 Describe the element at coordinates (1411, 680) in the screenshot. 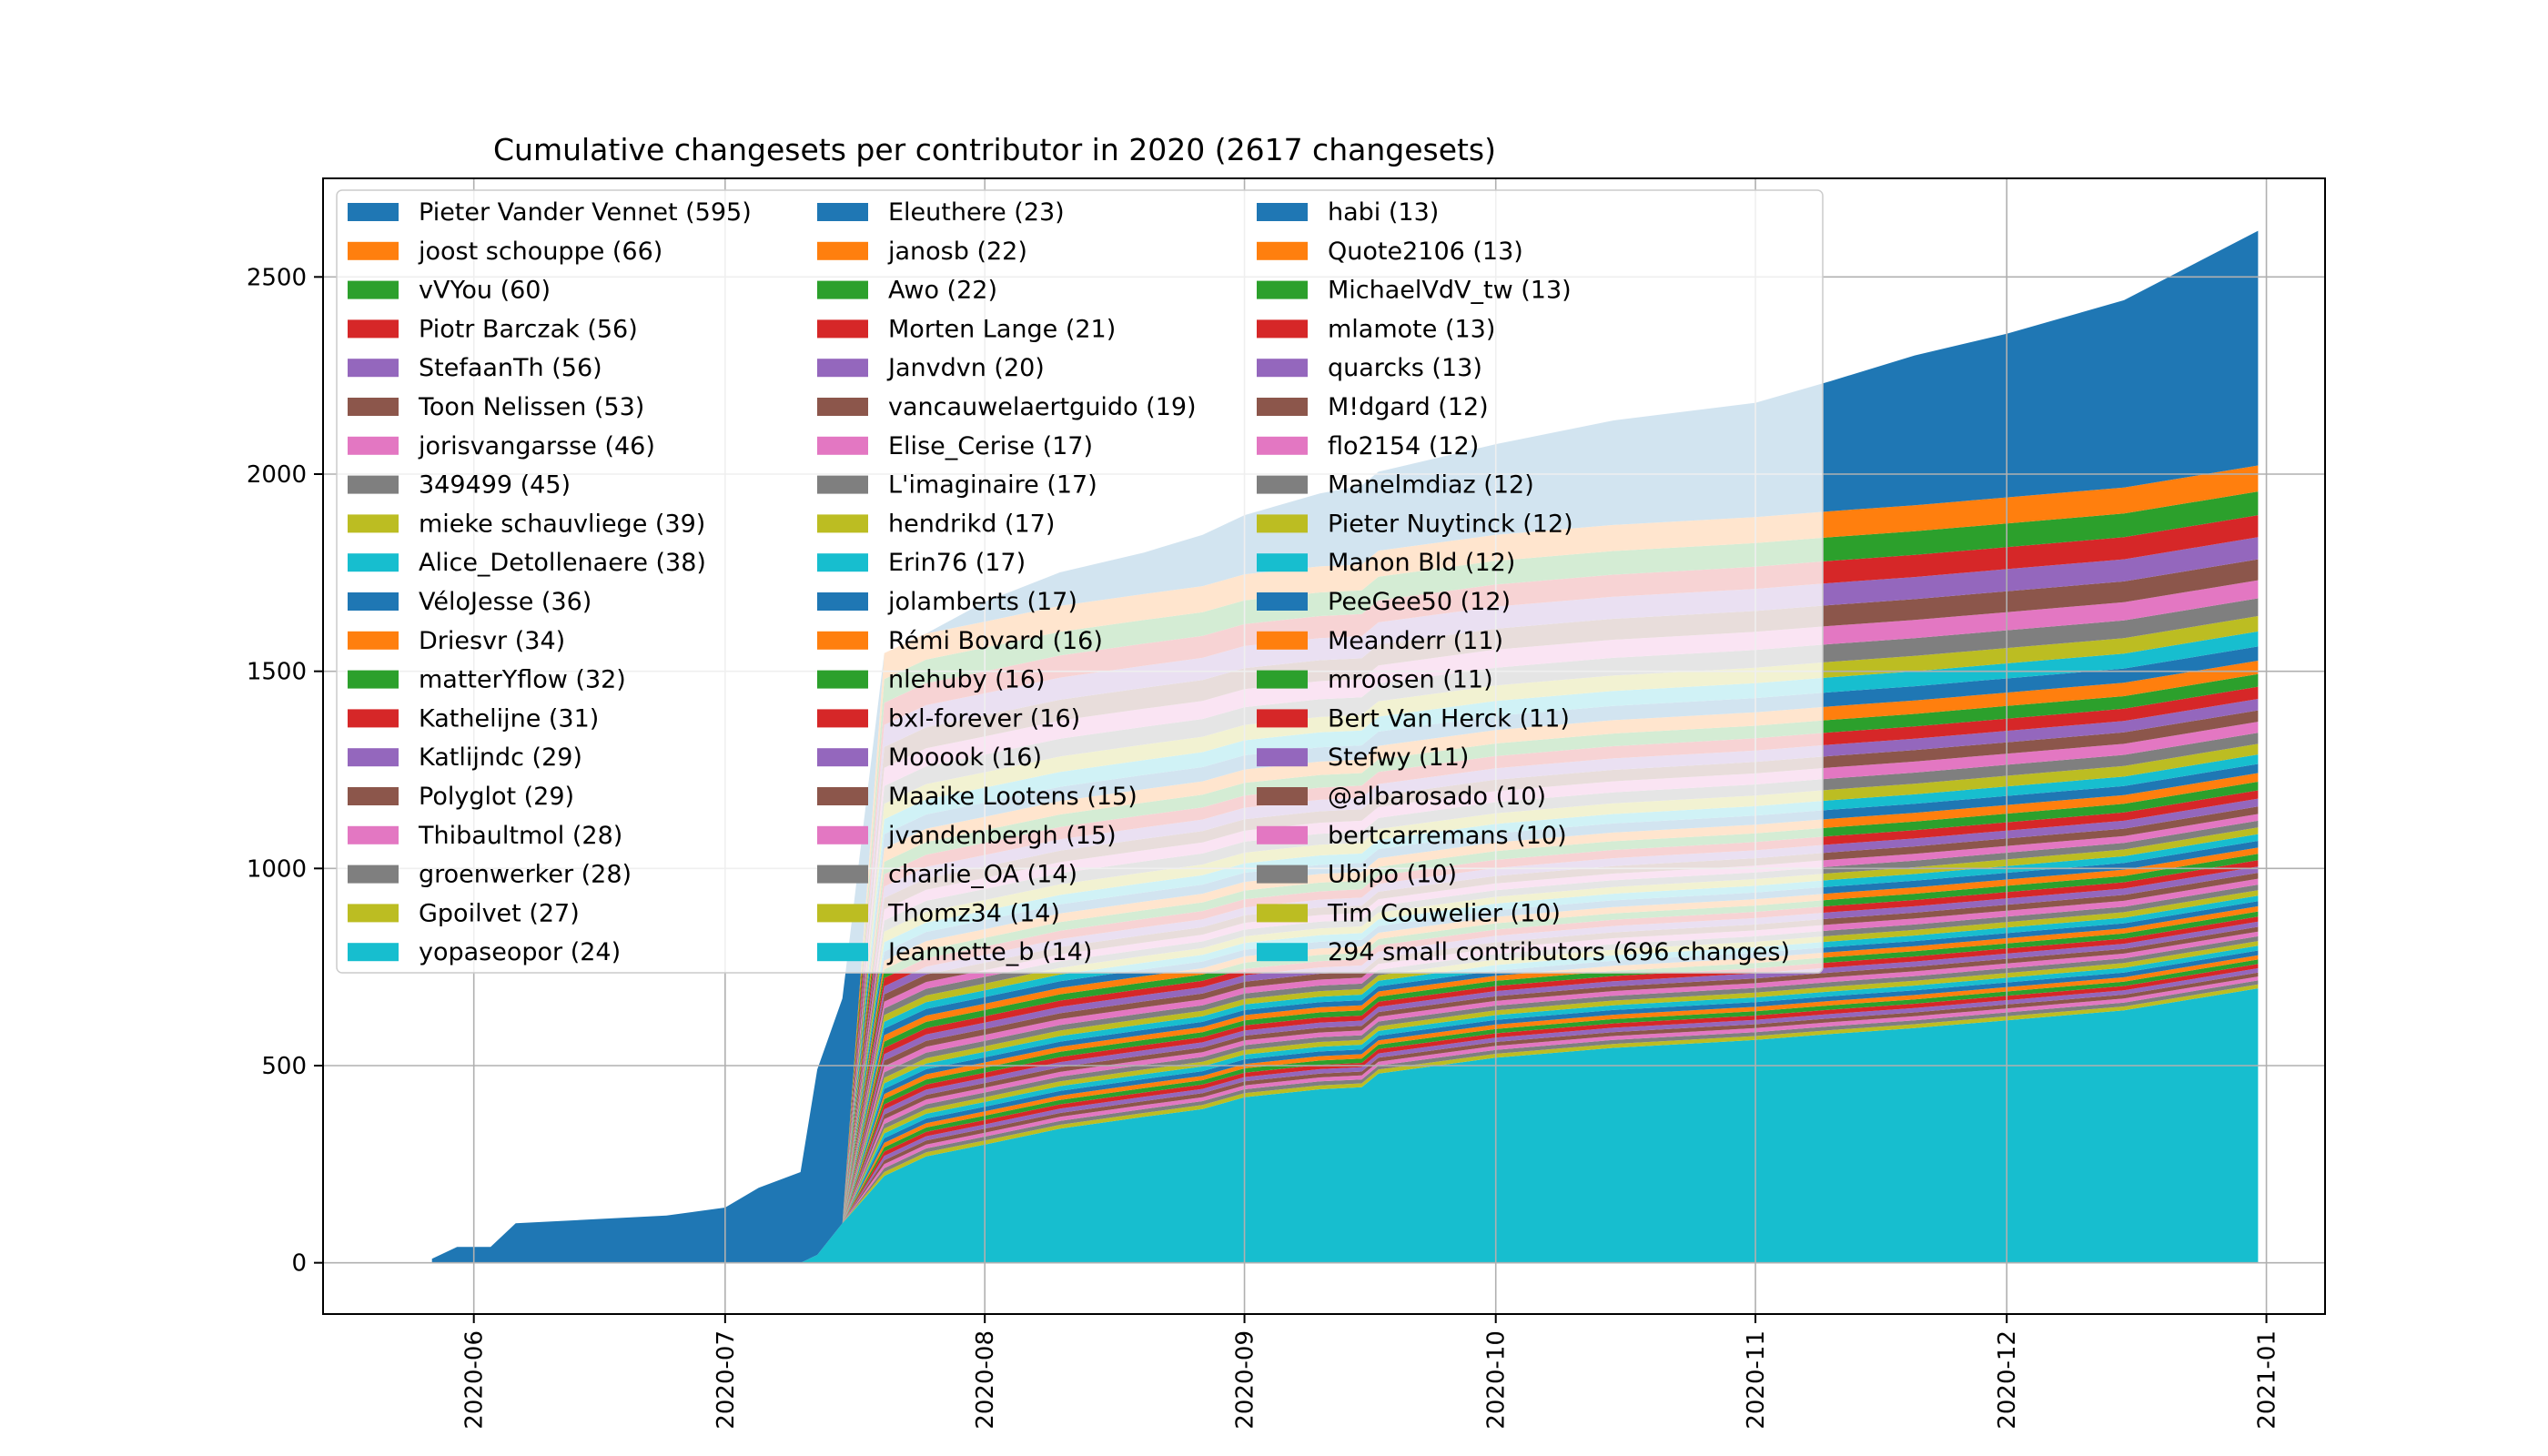

I see `legend-entry-52: mroosen (11)` at that location.